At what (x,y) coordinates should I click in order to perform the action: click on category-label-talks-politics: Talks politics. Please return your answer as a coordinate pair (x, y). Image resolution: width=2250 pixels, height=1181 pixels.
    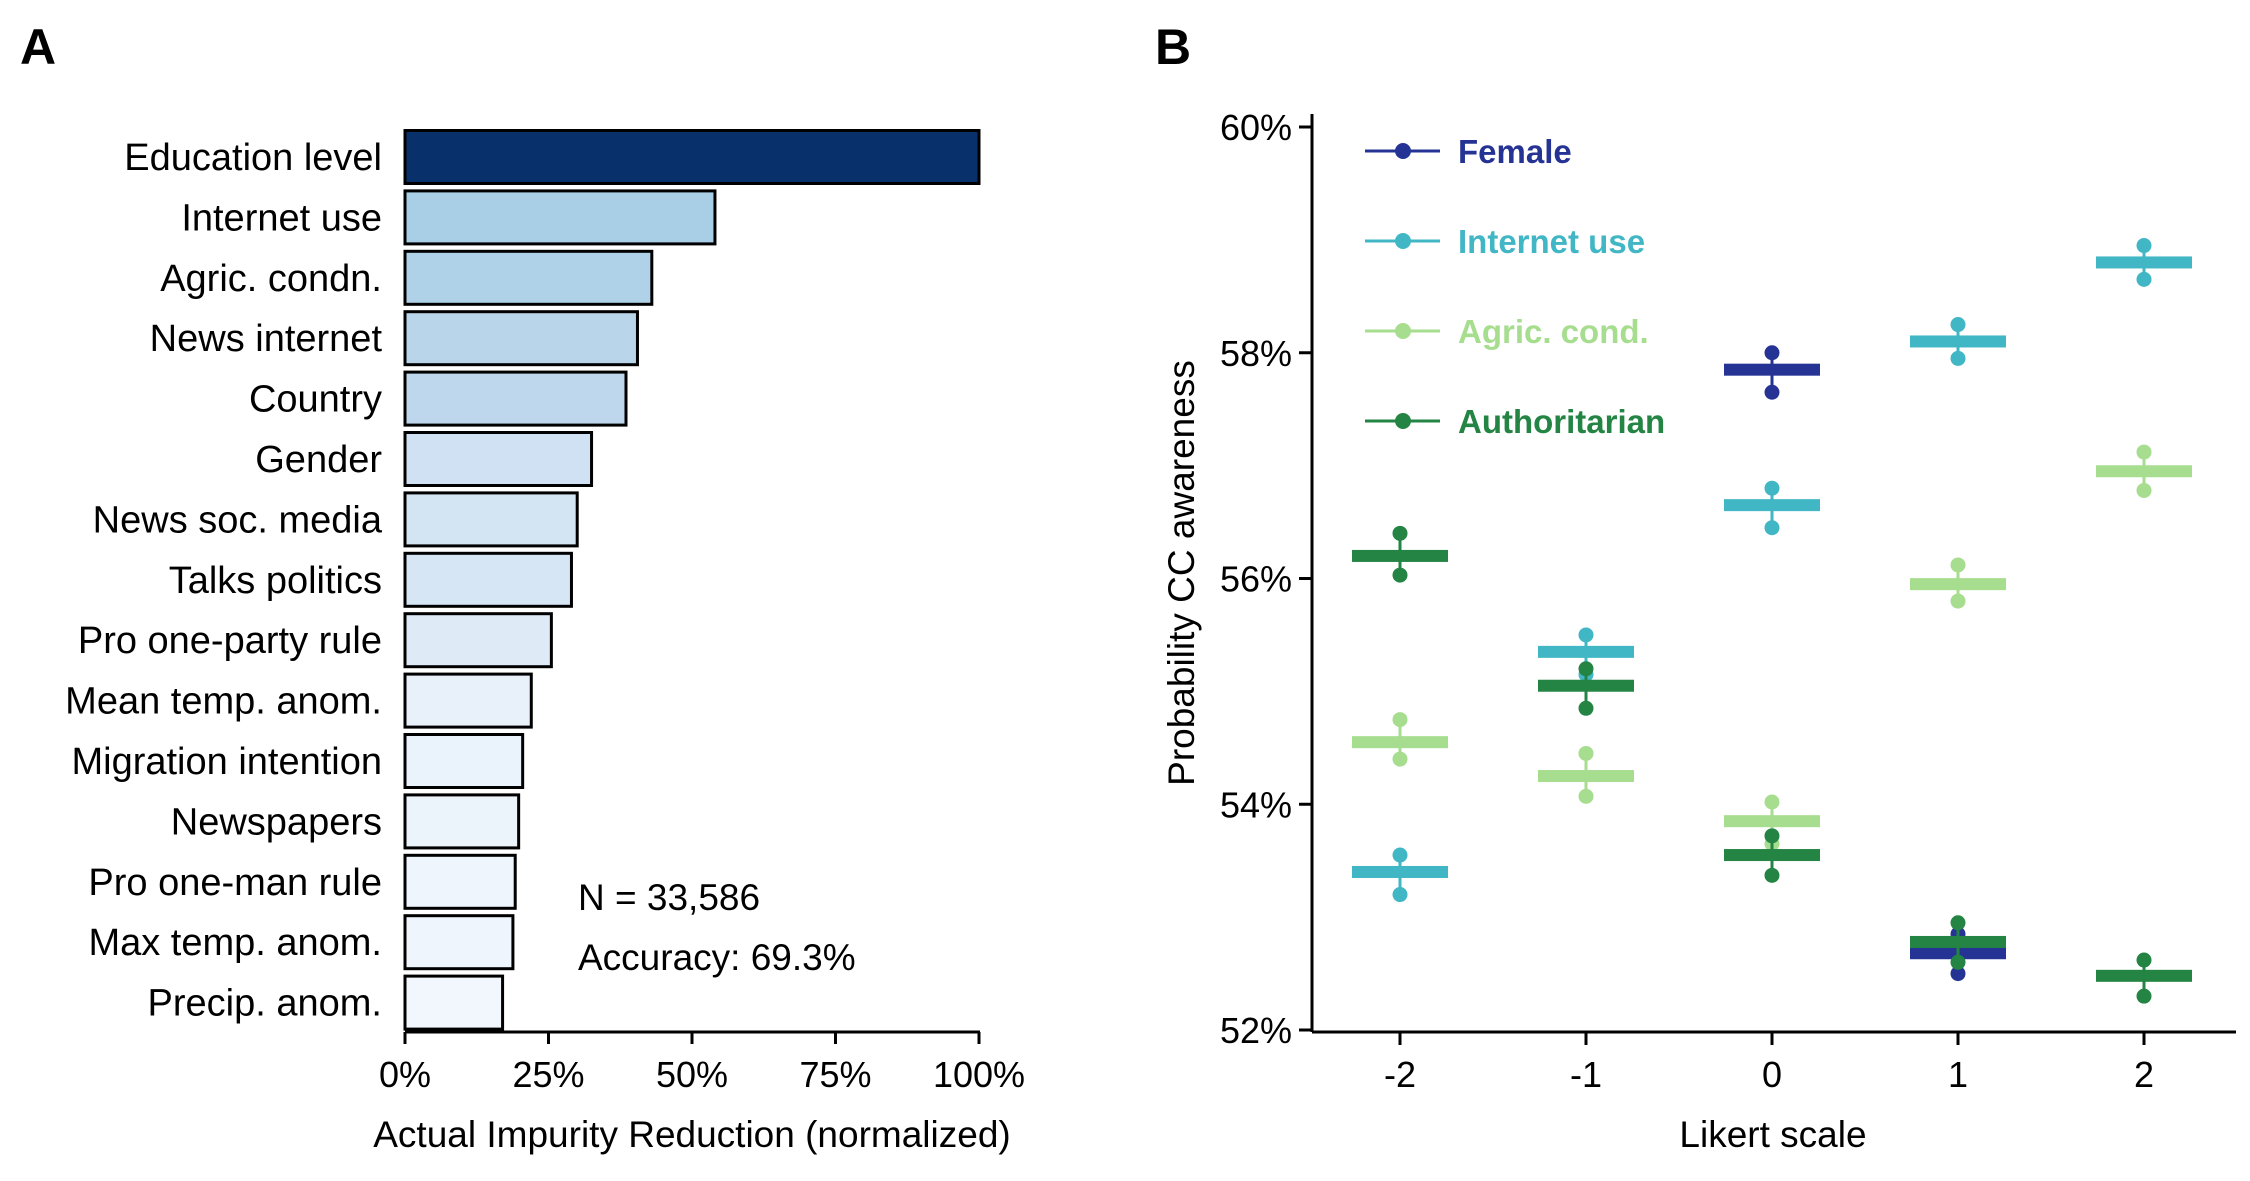
    Looking at the image, I should click on (275, 581).